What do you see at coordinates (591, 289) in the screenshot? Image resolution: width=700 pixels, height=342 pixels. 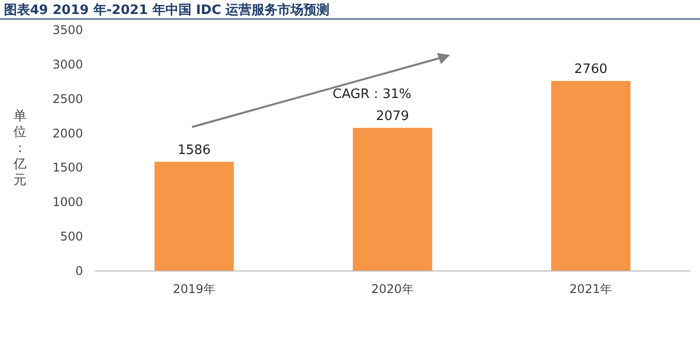 I see `x-tick-label: 2021年` at bounding box center [591, 289].